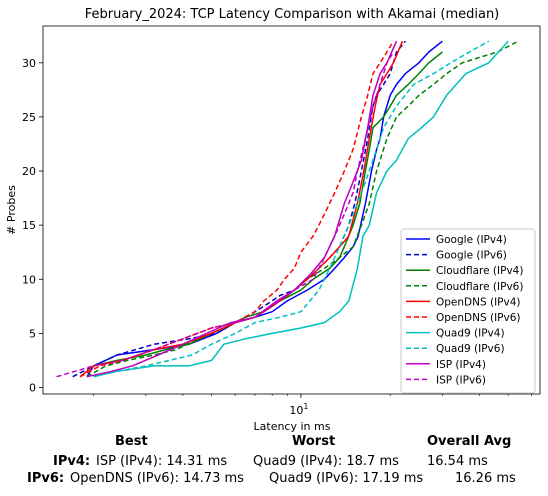 The height and width of the screenshot is (496, 548). I want to click on ipv4-avg: 16.54 ms, so click(457, 461).